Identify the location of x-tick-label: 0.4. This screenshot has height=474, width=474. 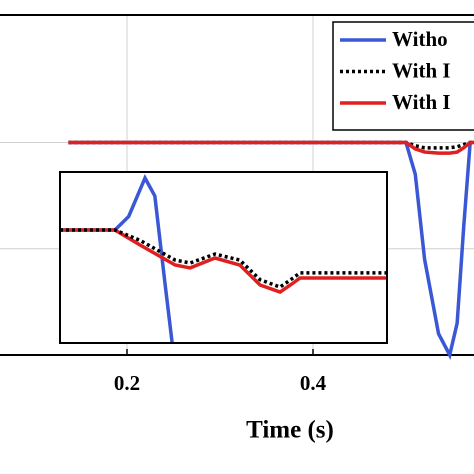
(313, 383).